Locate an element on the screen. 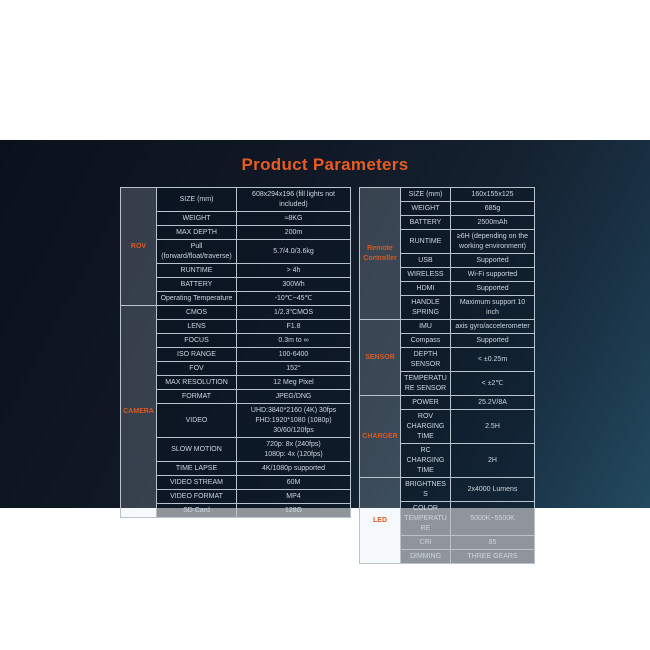 Image resolution: width=650 pixels, height=650 pixels. spec-label-cell: LENS is located at coordinates (196, 326).